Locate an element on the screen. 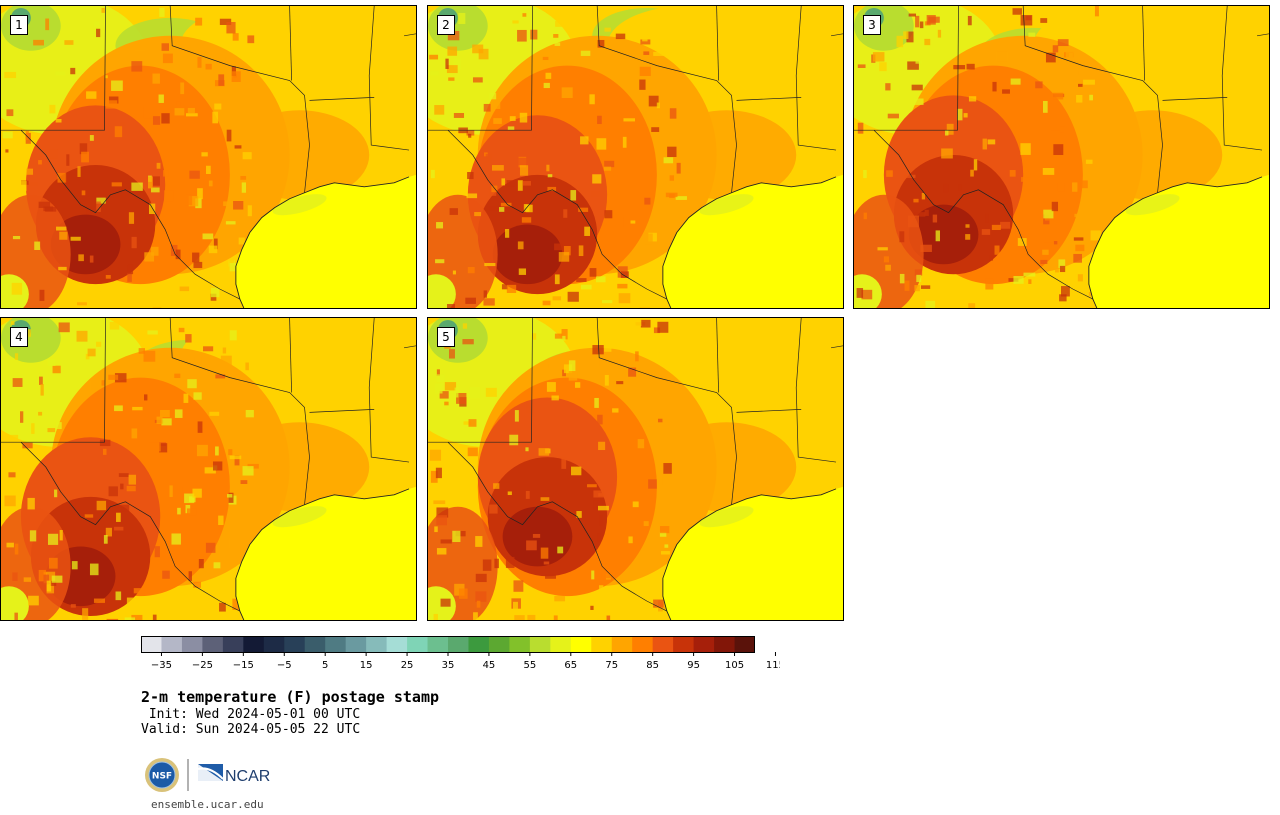  colorbar-tick-label: −5 is located at coordinates (284, 665).